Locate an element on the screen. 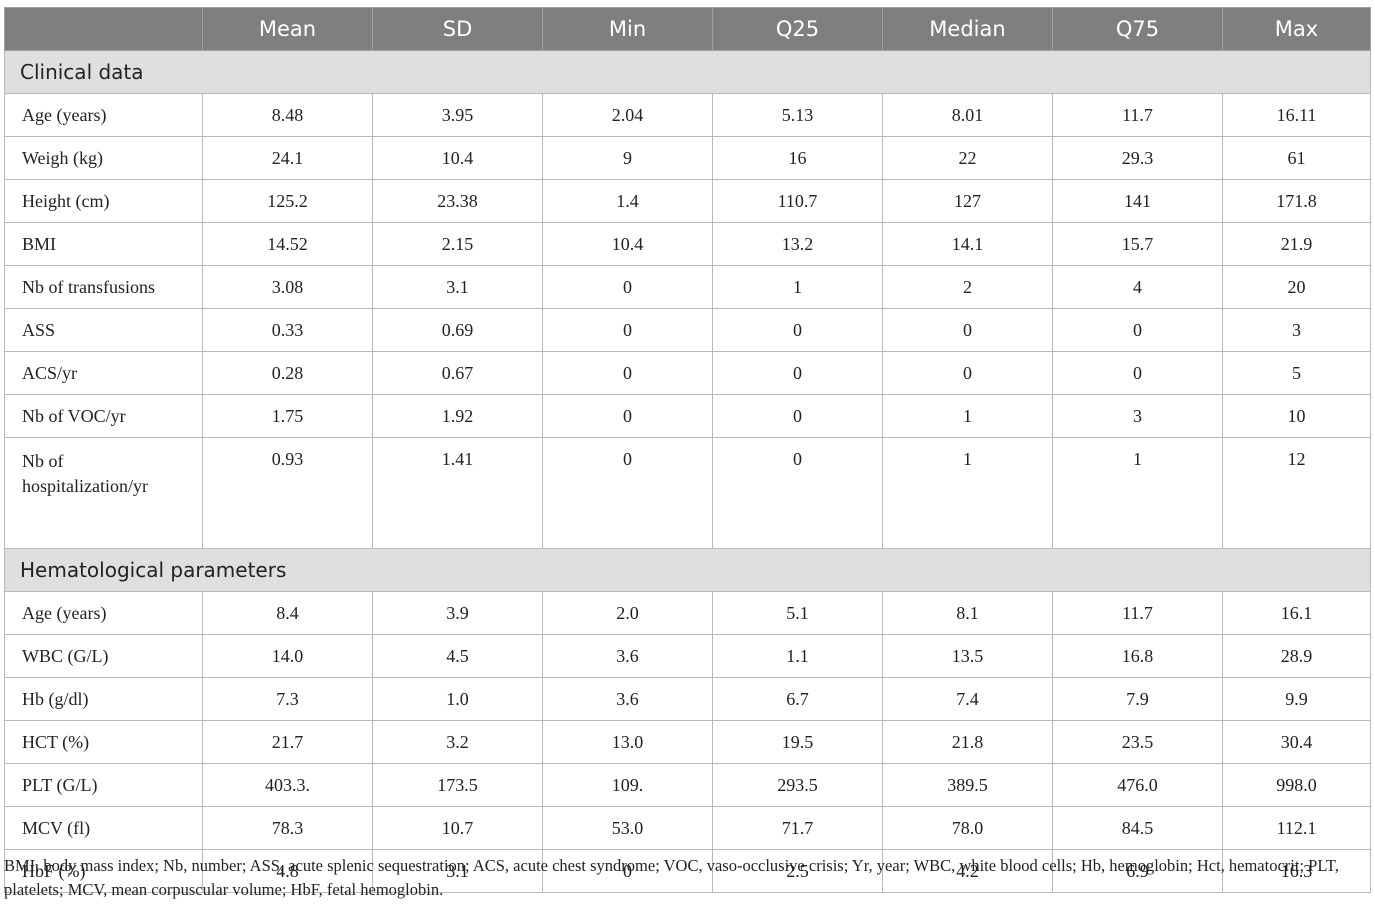 Image resolution: width=1375 pixels, height=907 pixels. row-label: WBC (G/L) is located at coordinates (103, 656).